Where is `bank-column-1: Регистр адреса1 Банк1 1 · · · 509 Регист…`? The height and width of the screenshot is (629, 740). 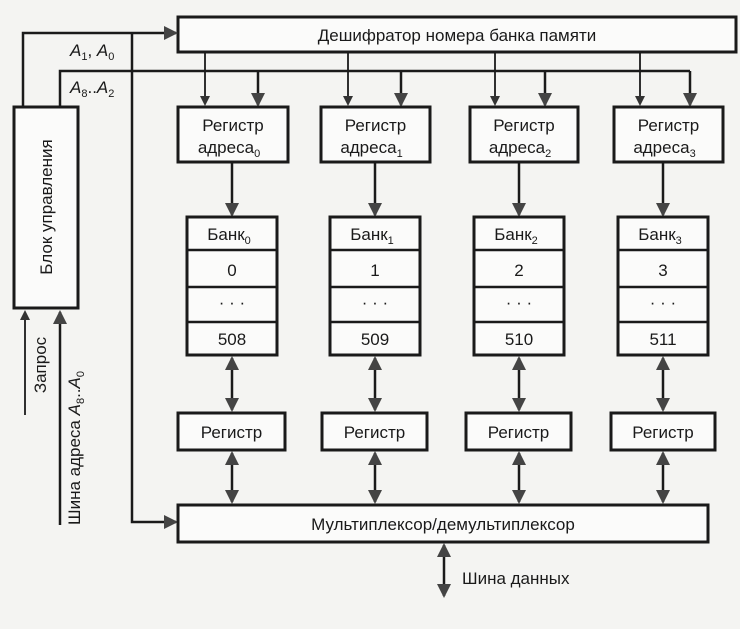 bank-column-1: Регистр адреса1 Банк1 1 · · · 509 Регист… is located at coordinates (375, 278).